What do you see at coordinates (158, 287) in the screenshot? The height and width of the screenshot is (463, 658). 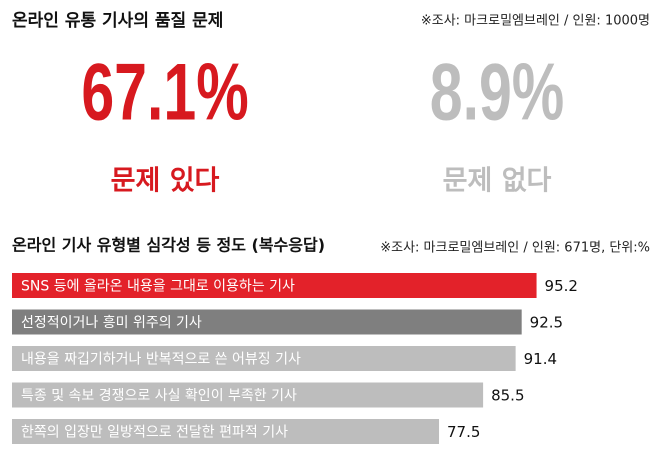 I see `bar-label: SNS 등에 올라온 내용을 그대로 이용하는 기사` at bounding box center [158, 287].